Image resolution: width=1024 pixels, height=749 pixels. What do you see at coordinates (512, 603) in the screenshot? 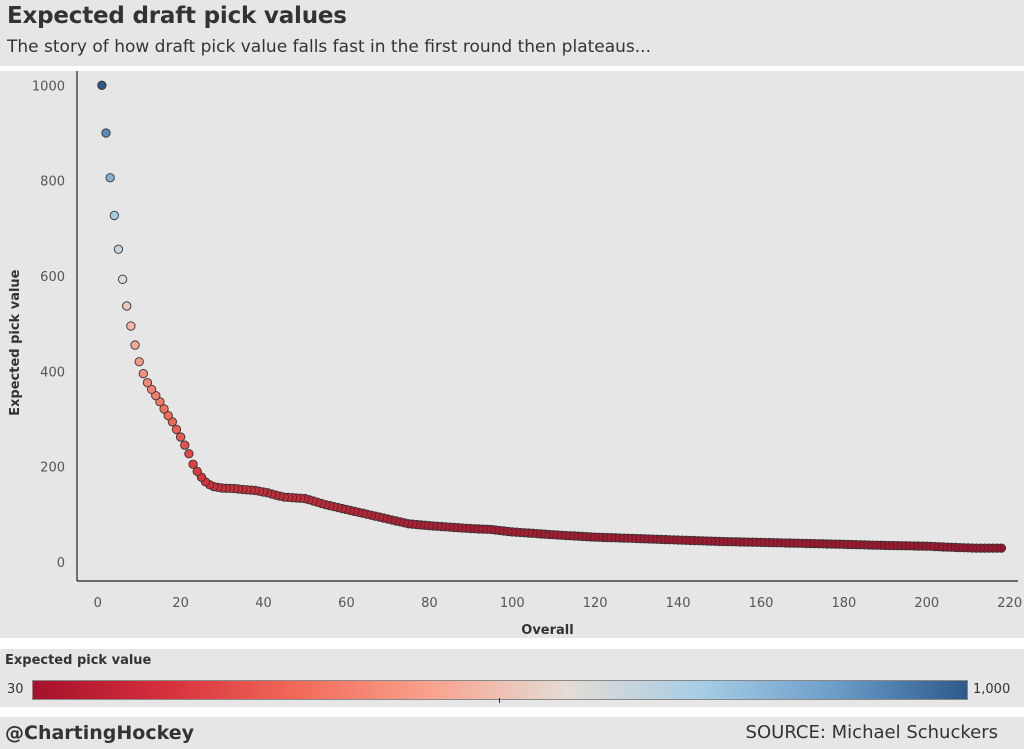
I see `x-tick-label: 100` at bounding box center [512, 603].